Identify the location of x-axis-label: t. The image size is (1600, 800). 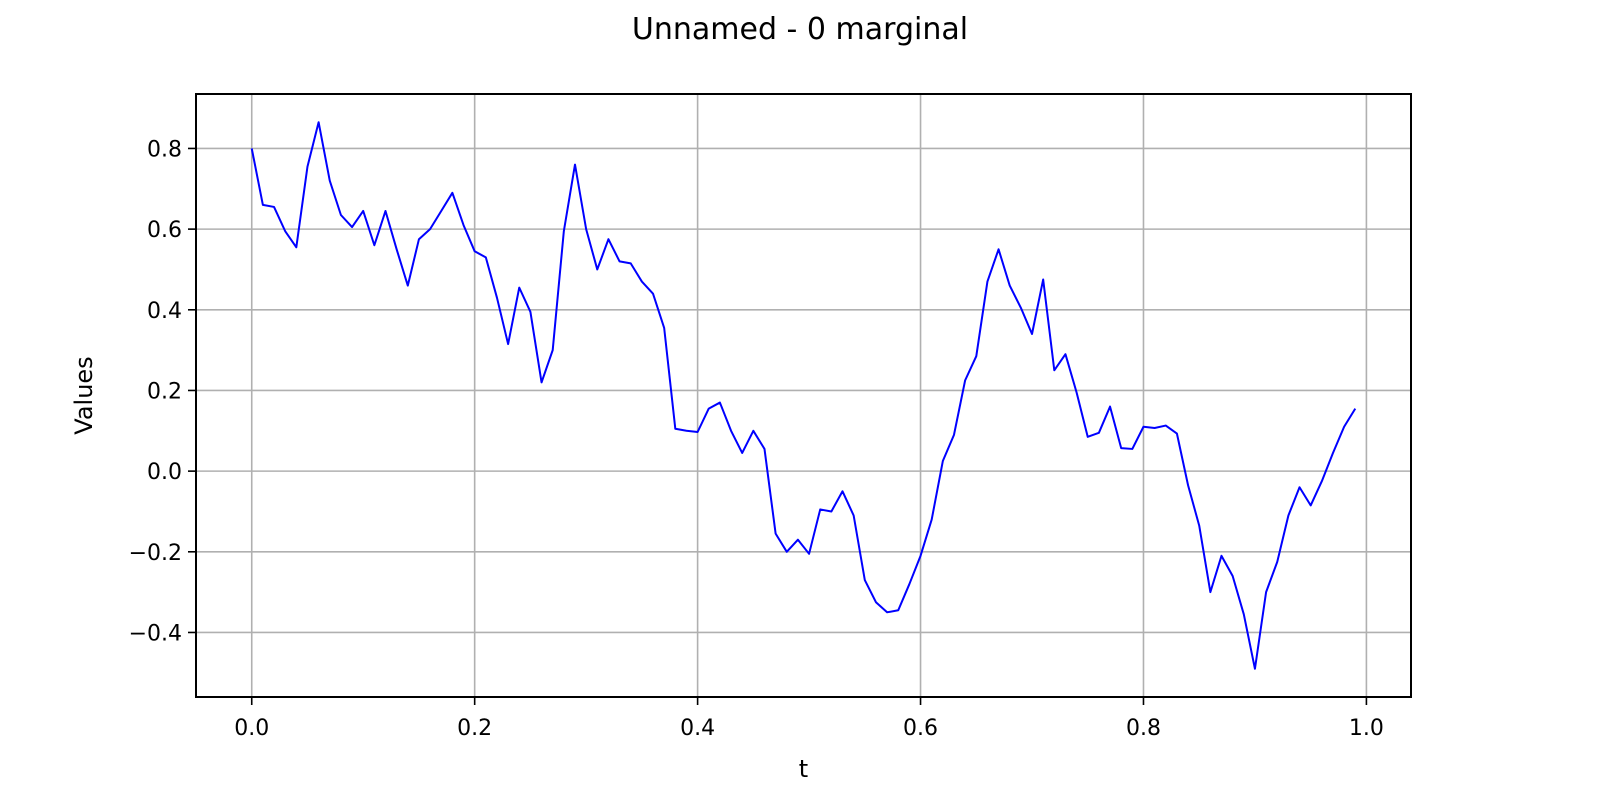
(803, 769).